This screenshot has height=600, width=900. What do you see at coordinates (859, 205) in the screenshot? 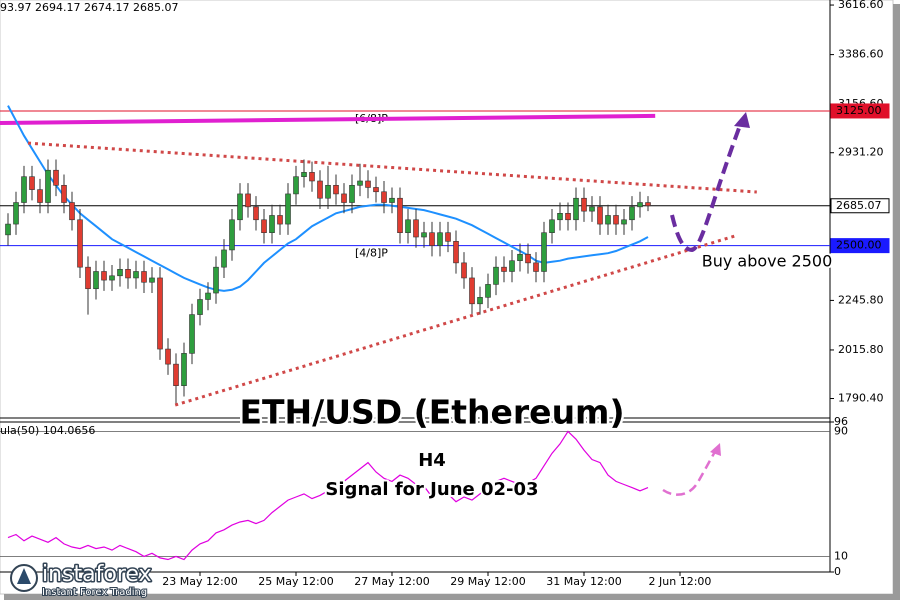
I see `level-label: 2685.07` at bounding box center [859, 205].